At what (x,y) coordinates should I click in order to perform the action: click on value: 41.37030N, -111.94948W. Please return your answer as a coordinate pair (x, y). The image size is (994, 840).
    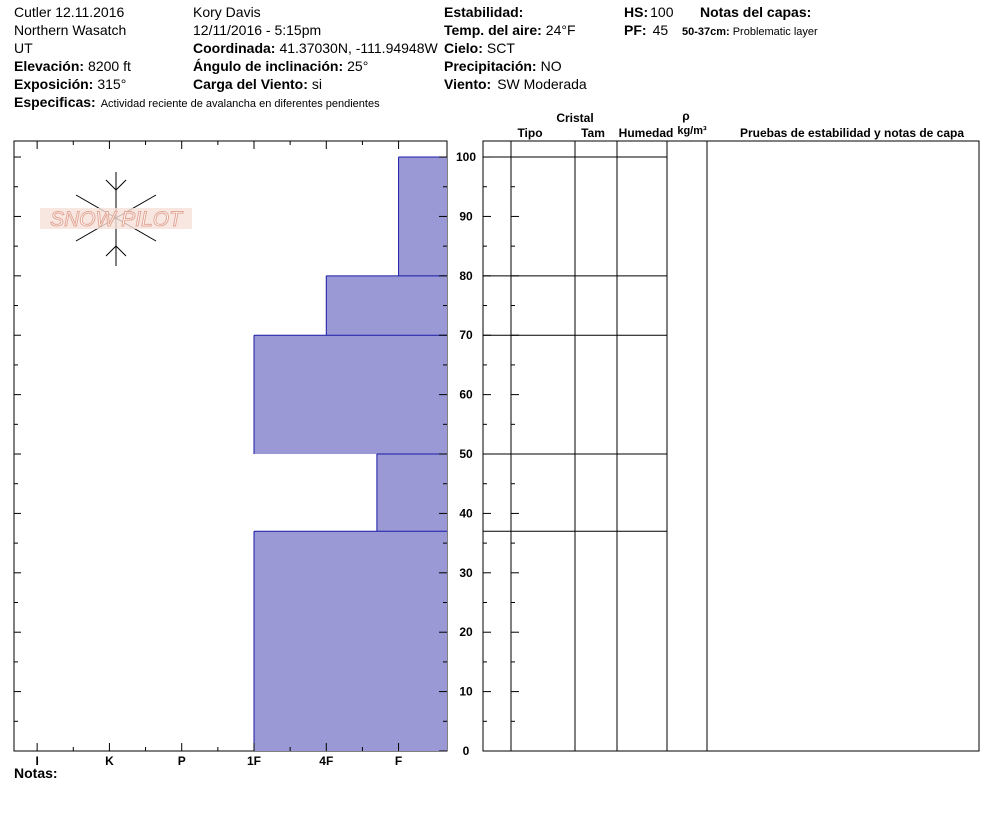
    Looking at the image, I should click on (358, 48).